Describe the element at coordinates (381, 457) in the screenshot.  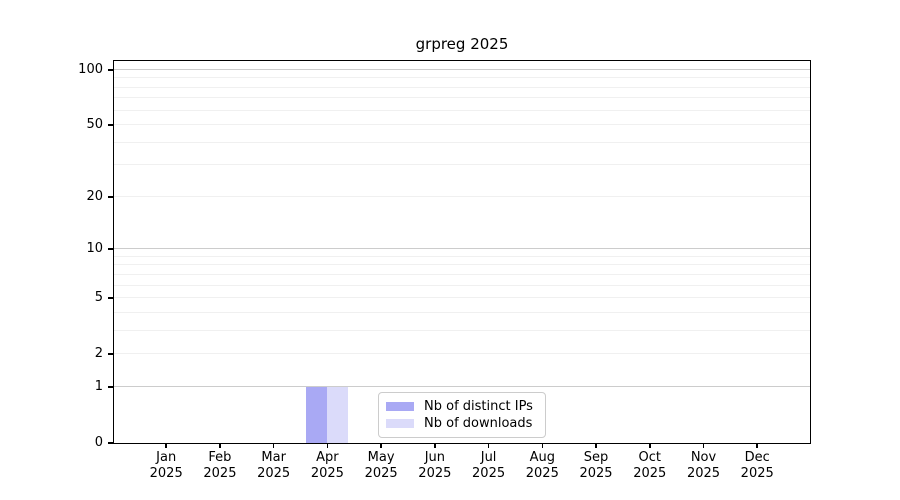
I see `x-tick-month: May` at that location.